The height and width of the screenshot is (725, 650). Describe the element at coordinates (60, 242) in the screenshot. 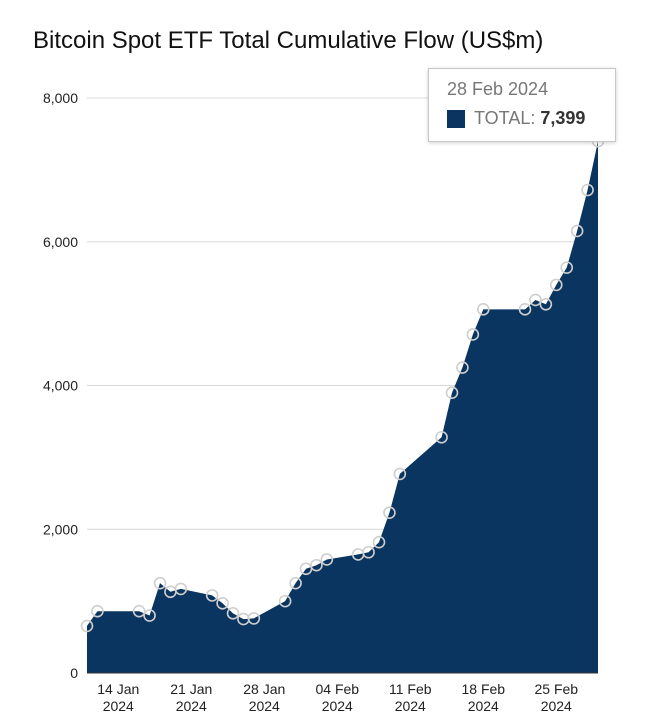

I see `y-tick-label: 6,000` at that location.